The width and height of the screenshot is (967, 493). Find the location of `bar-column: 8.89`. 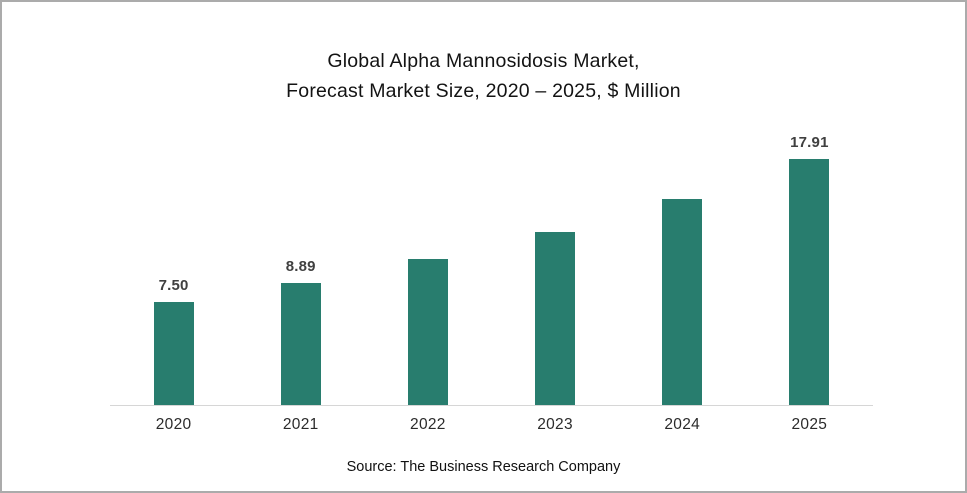

bar-column: 8.89 is located at coordinates (300, 267).